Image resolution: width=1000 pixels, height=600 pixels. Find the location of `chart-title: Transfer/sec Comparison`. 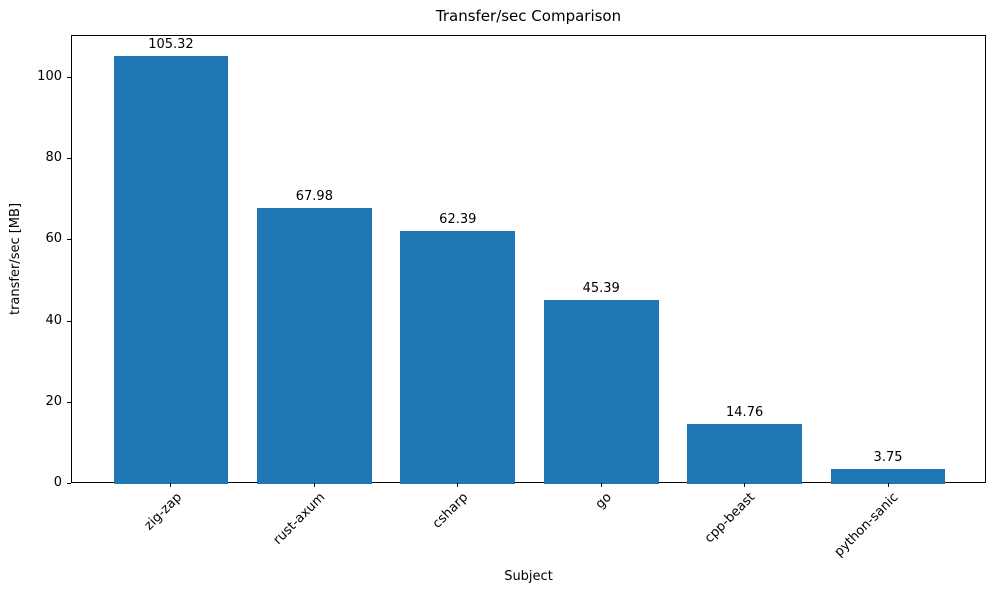

chart-title: Transfer/sec Comparison is located at coordinates (528, 16).